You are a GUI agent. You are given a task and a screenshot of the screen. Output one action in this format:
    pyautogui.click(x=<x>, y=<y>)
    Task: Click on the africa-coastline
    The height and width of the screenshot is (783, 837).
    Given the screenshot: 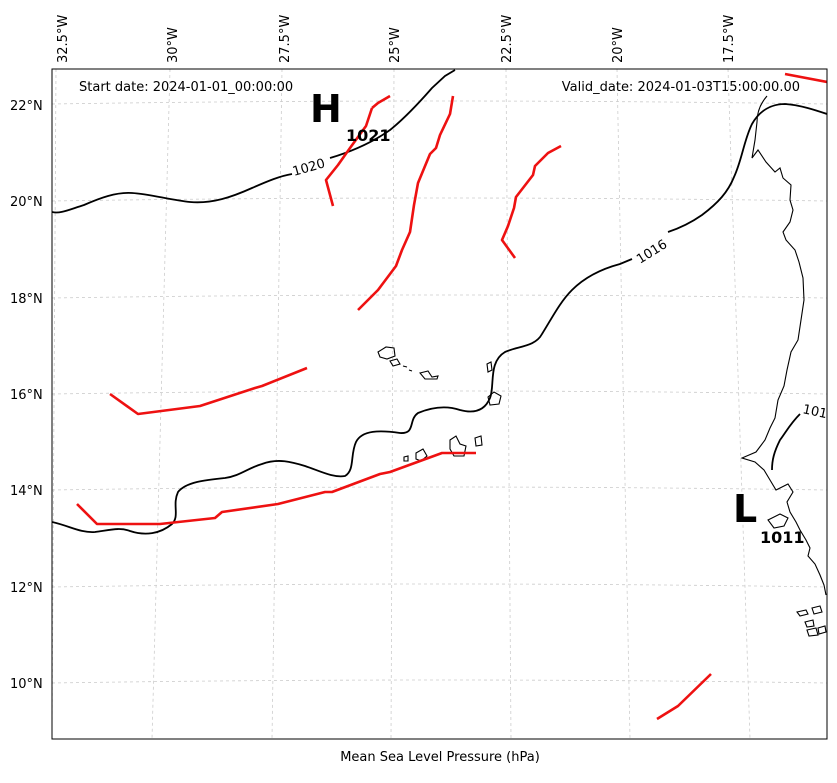 What is the action you would take?
    pyautogui.click(x=783, y=345)
    